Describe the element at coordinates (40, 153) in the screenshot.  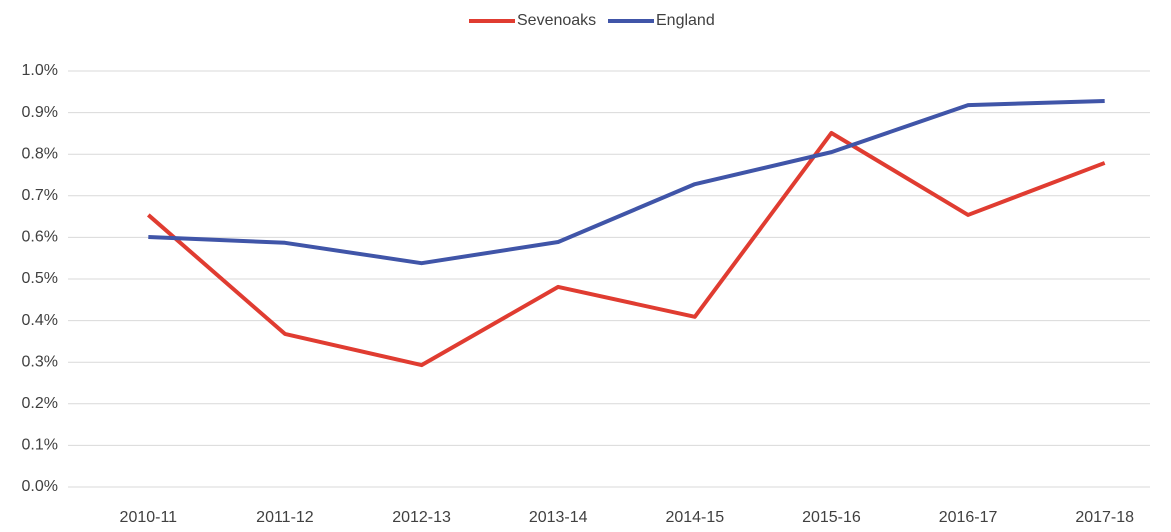
I see `y-tick-label: 0.8%` at that location.